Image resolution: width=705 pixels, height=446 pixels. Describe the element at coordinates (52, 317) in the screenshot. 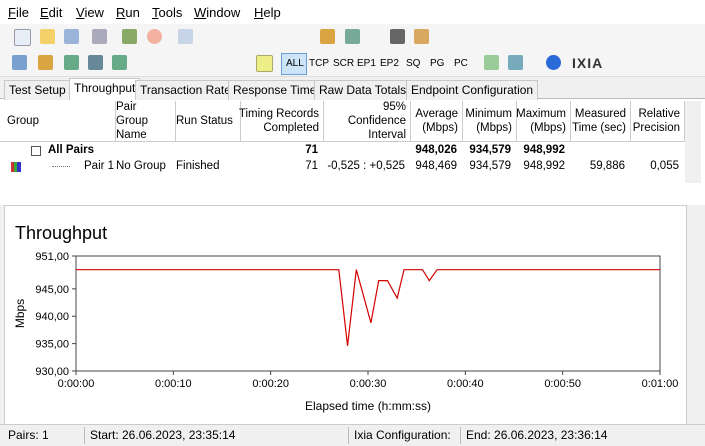

I see `y-tick-label: 940,00` at that location.